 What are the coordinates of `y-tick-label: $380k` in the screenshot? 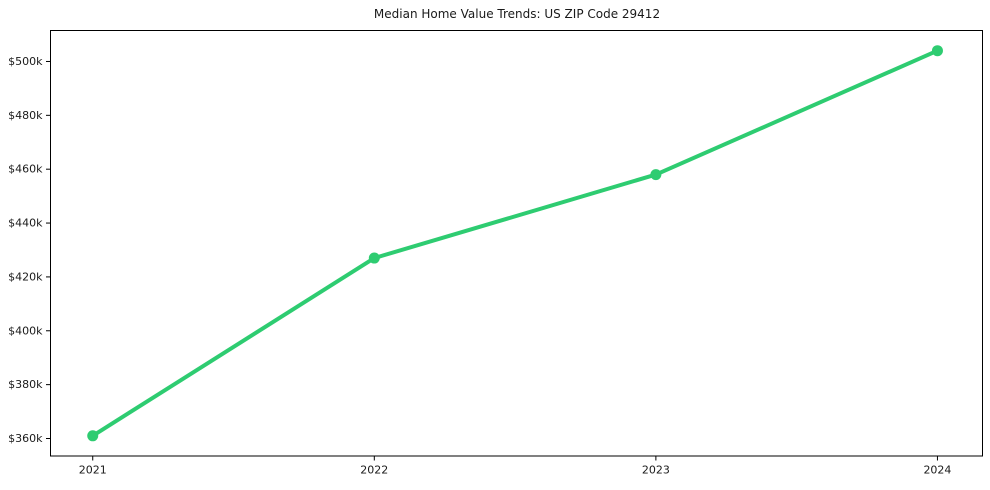 It's located at (25, 384).